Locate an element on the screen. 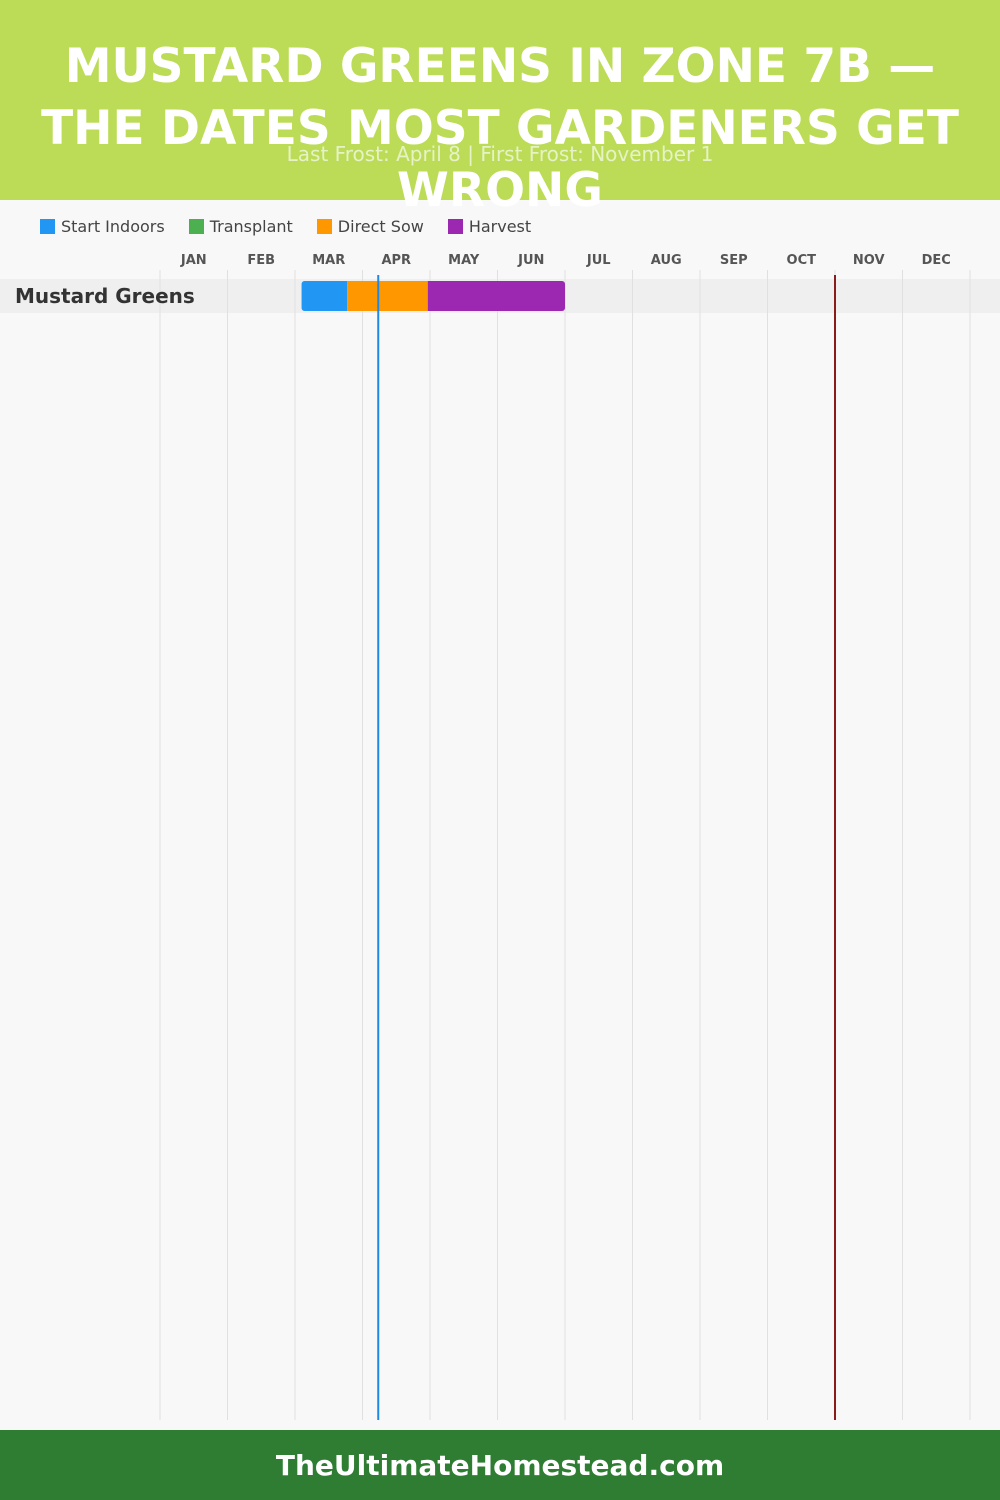  legend-item: Direct Sow is located at coordinates (370, 226).